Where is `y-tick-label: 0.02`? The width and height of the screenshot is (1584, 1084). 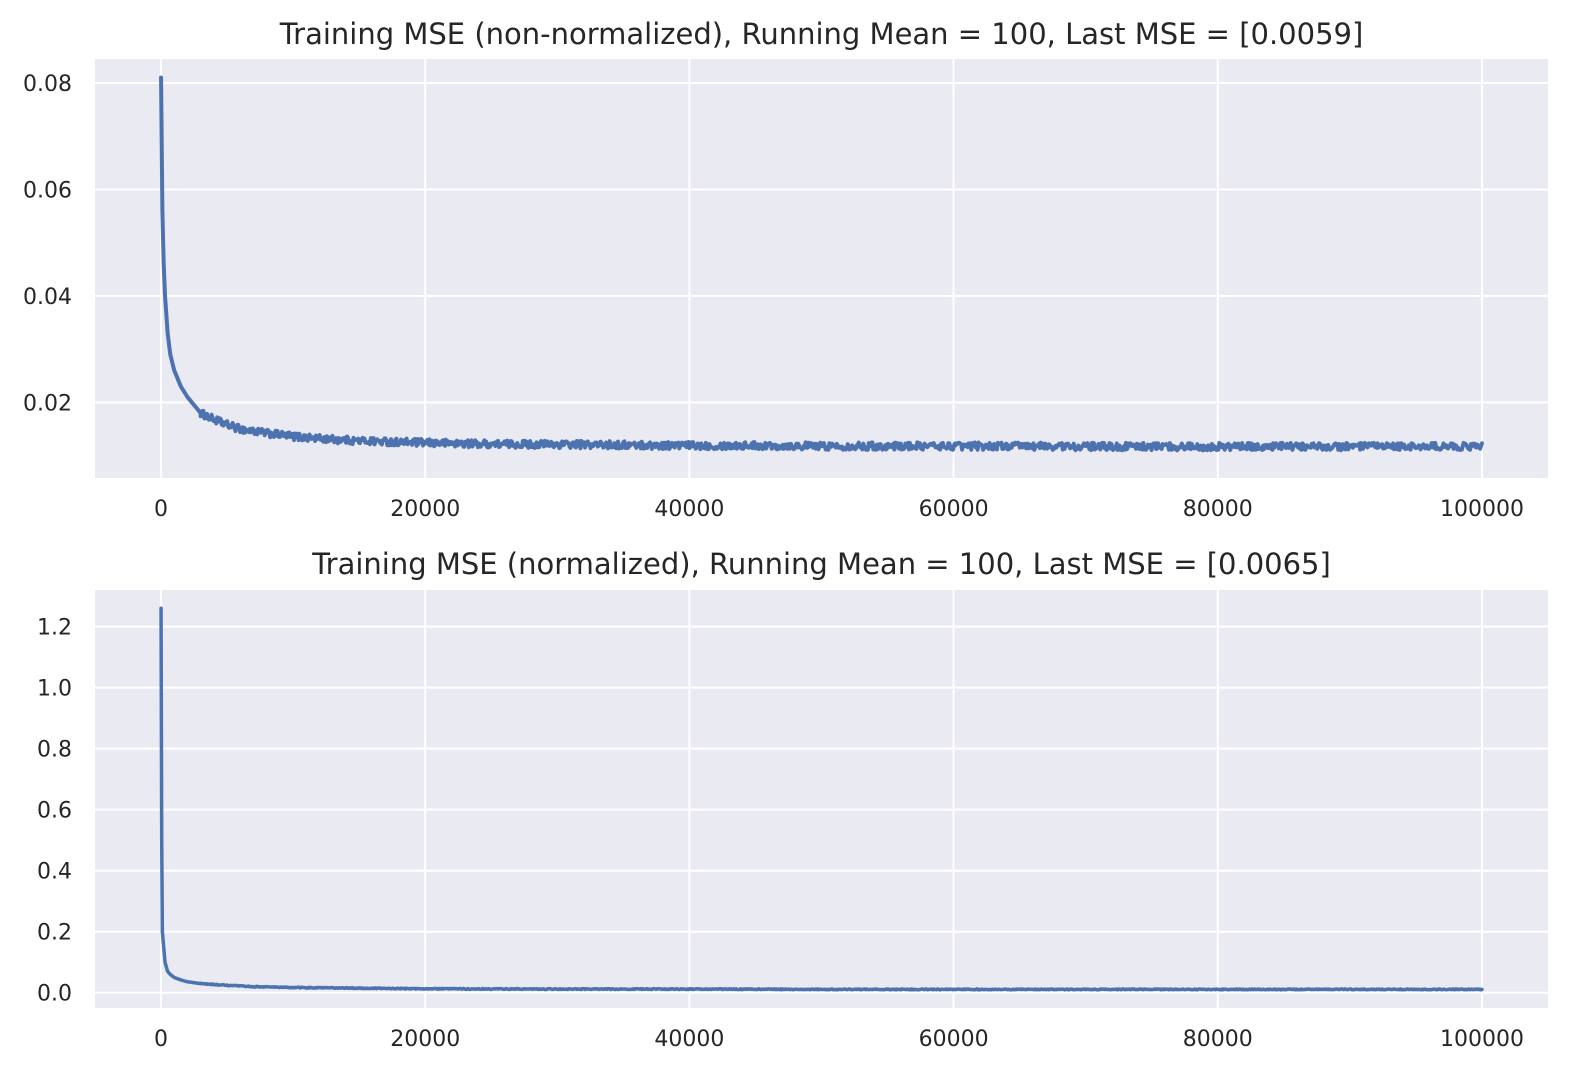 y-tick-label: 0.02 is located at coordinates (47, 403).